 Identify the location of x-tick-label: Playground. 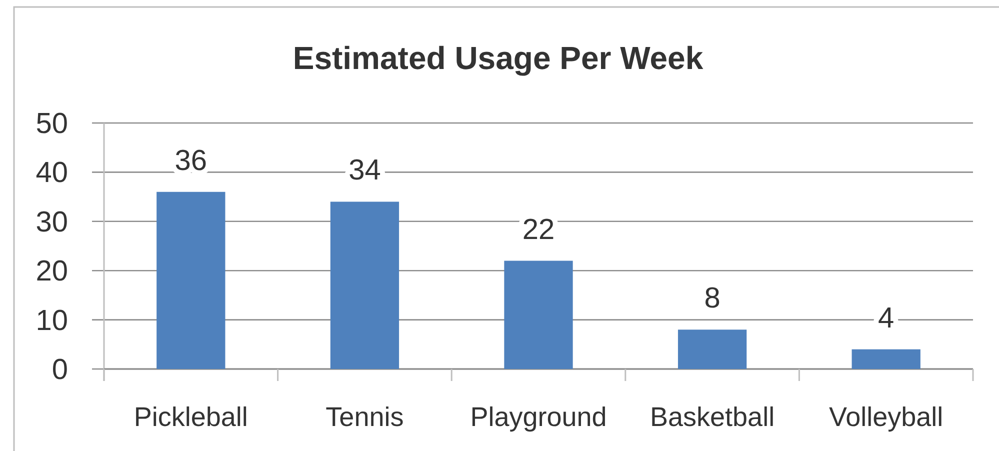
(538, 417).